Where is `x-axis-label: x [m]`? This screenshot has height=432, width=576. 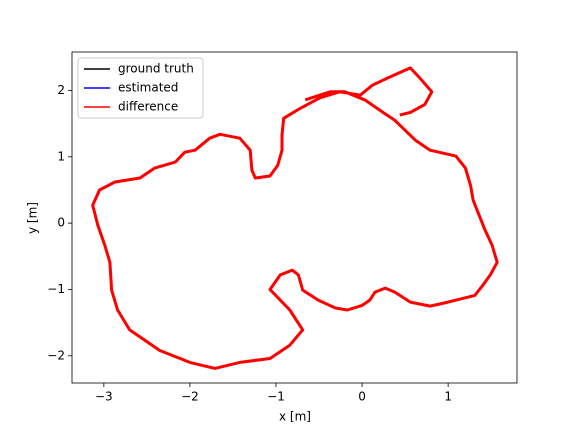
x-axis-label: x [m] is located at coordinates (295, 417).